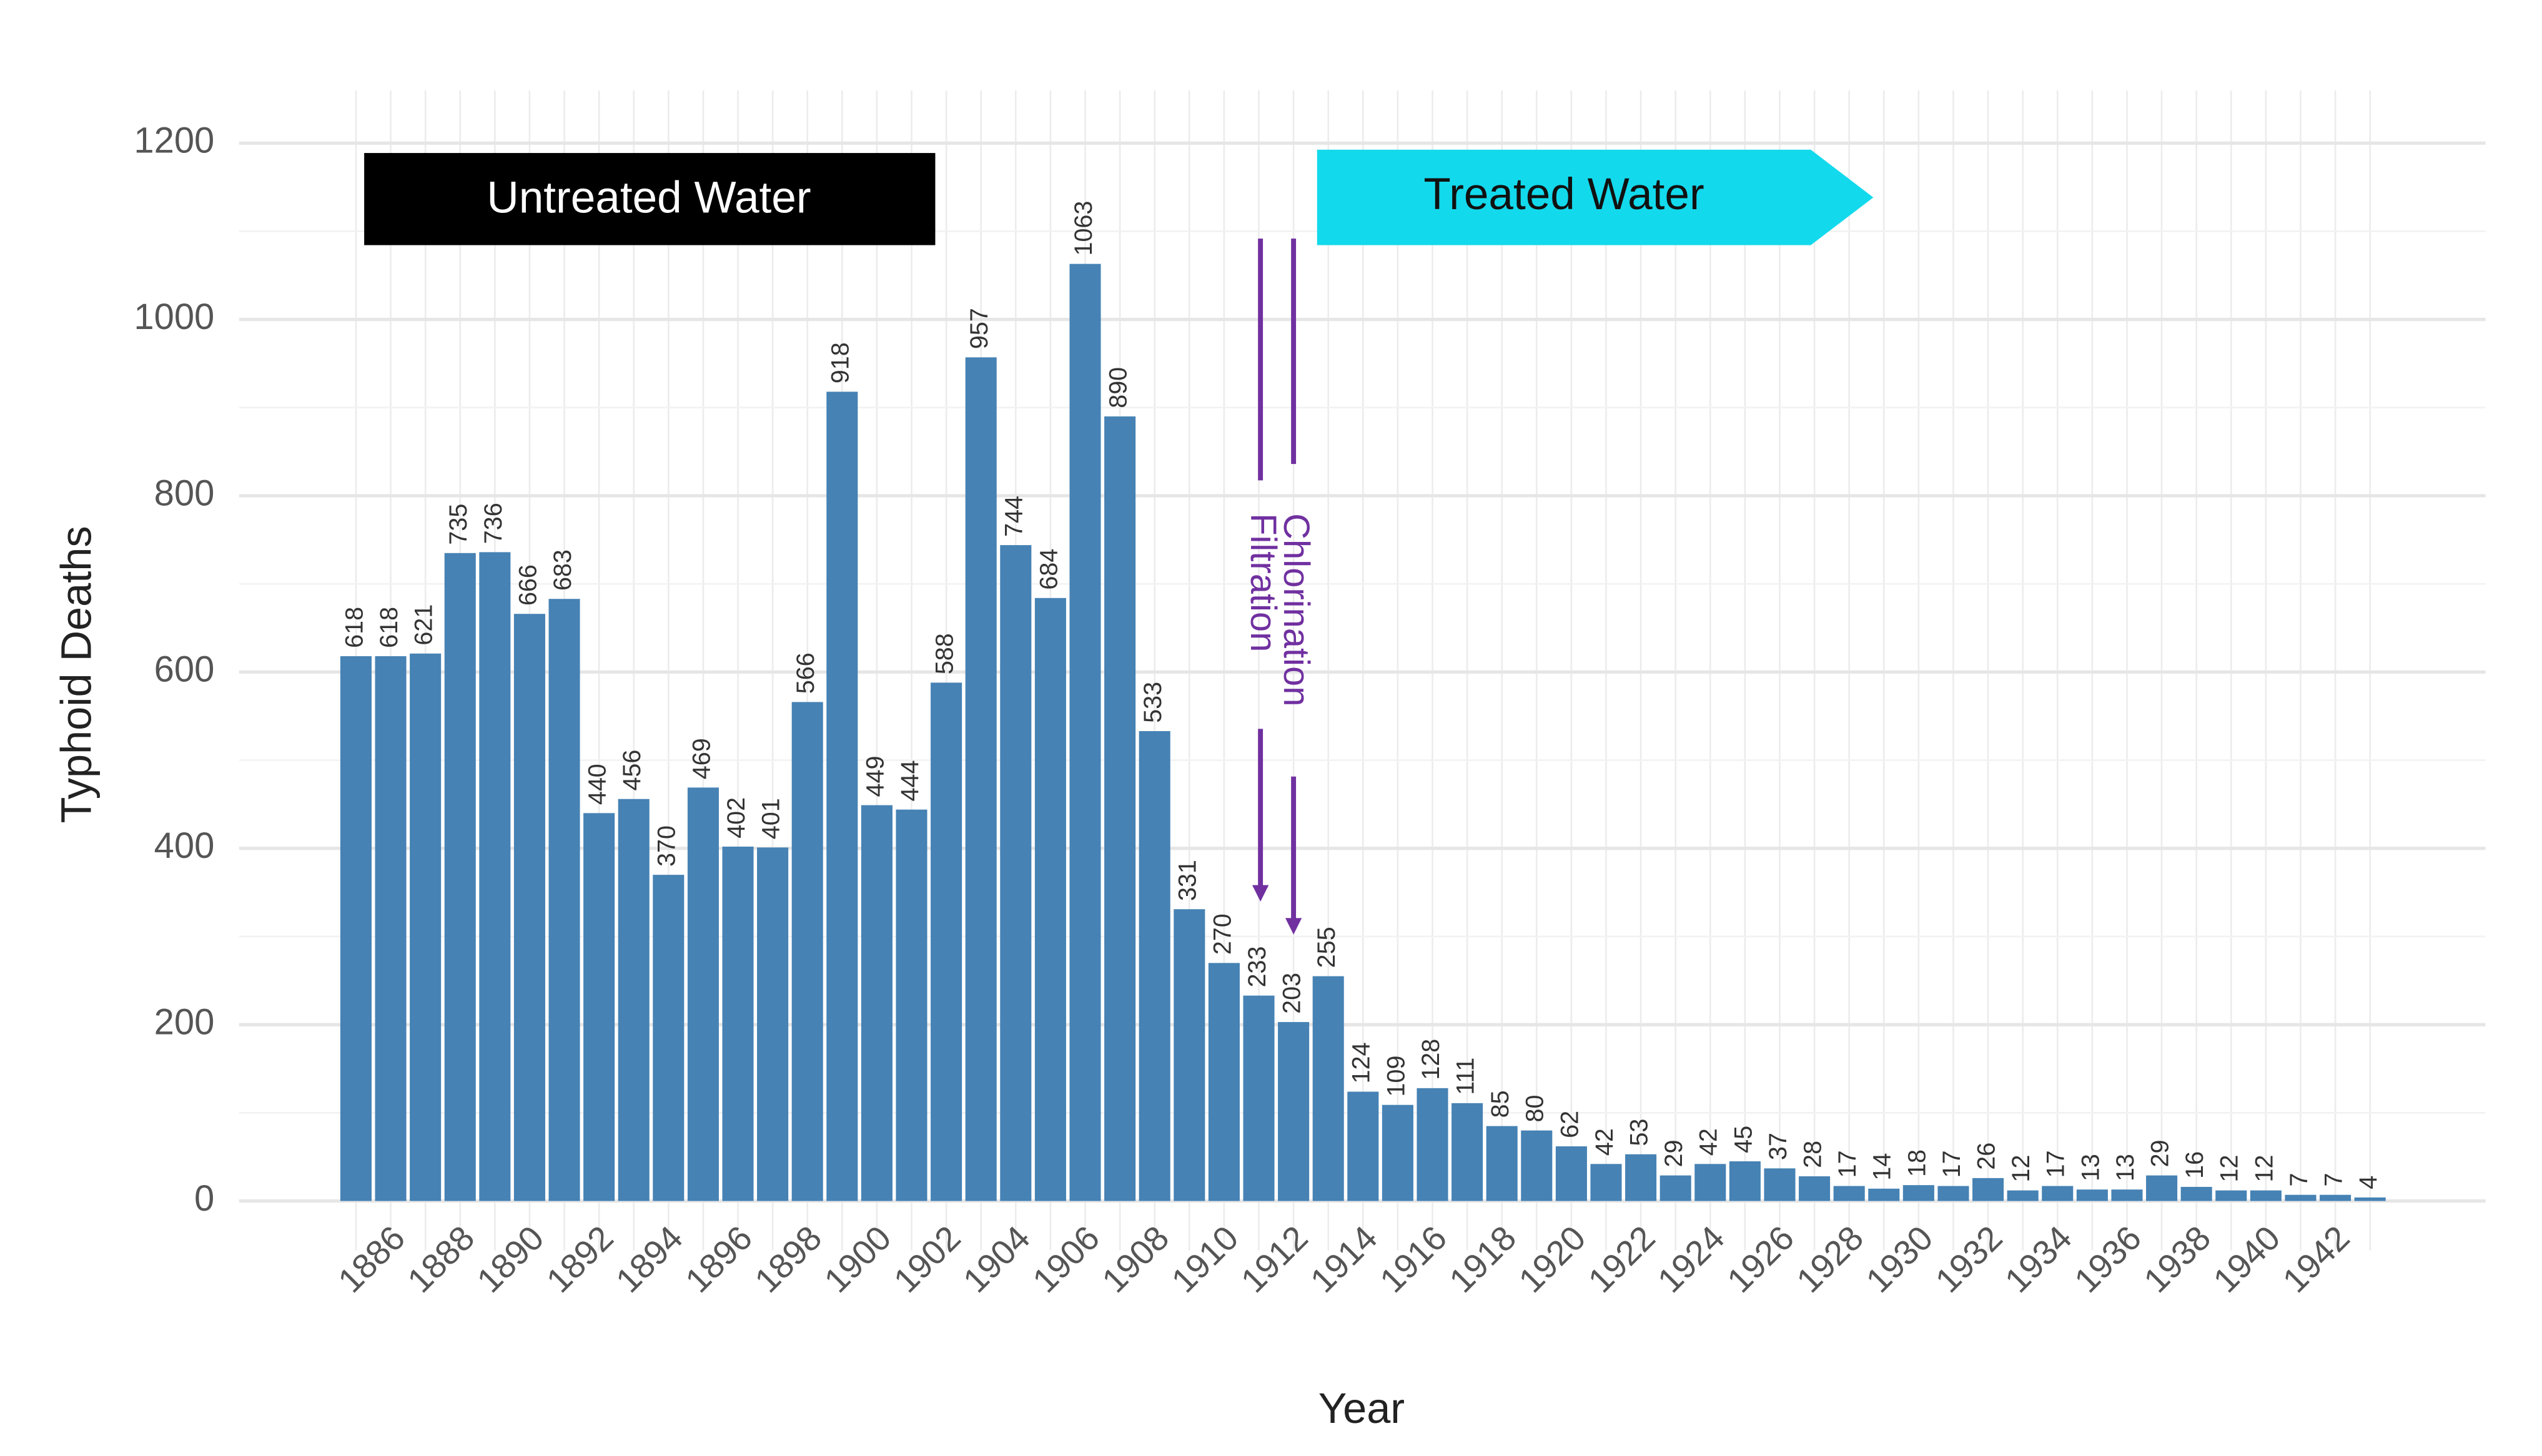 The width and height of the screenshot is (2542, 1456). What do you see at coordinates (996, 1259) in the screenshot?
I see `x-tick-label: 1904` at bounding box center [996, 1259].